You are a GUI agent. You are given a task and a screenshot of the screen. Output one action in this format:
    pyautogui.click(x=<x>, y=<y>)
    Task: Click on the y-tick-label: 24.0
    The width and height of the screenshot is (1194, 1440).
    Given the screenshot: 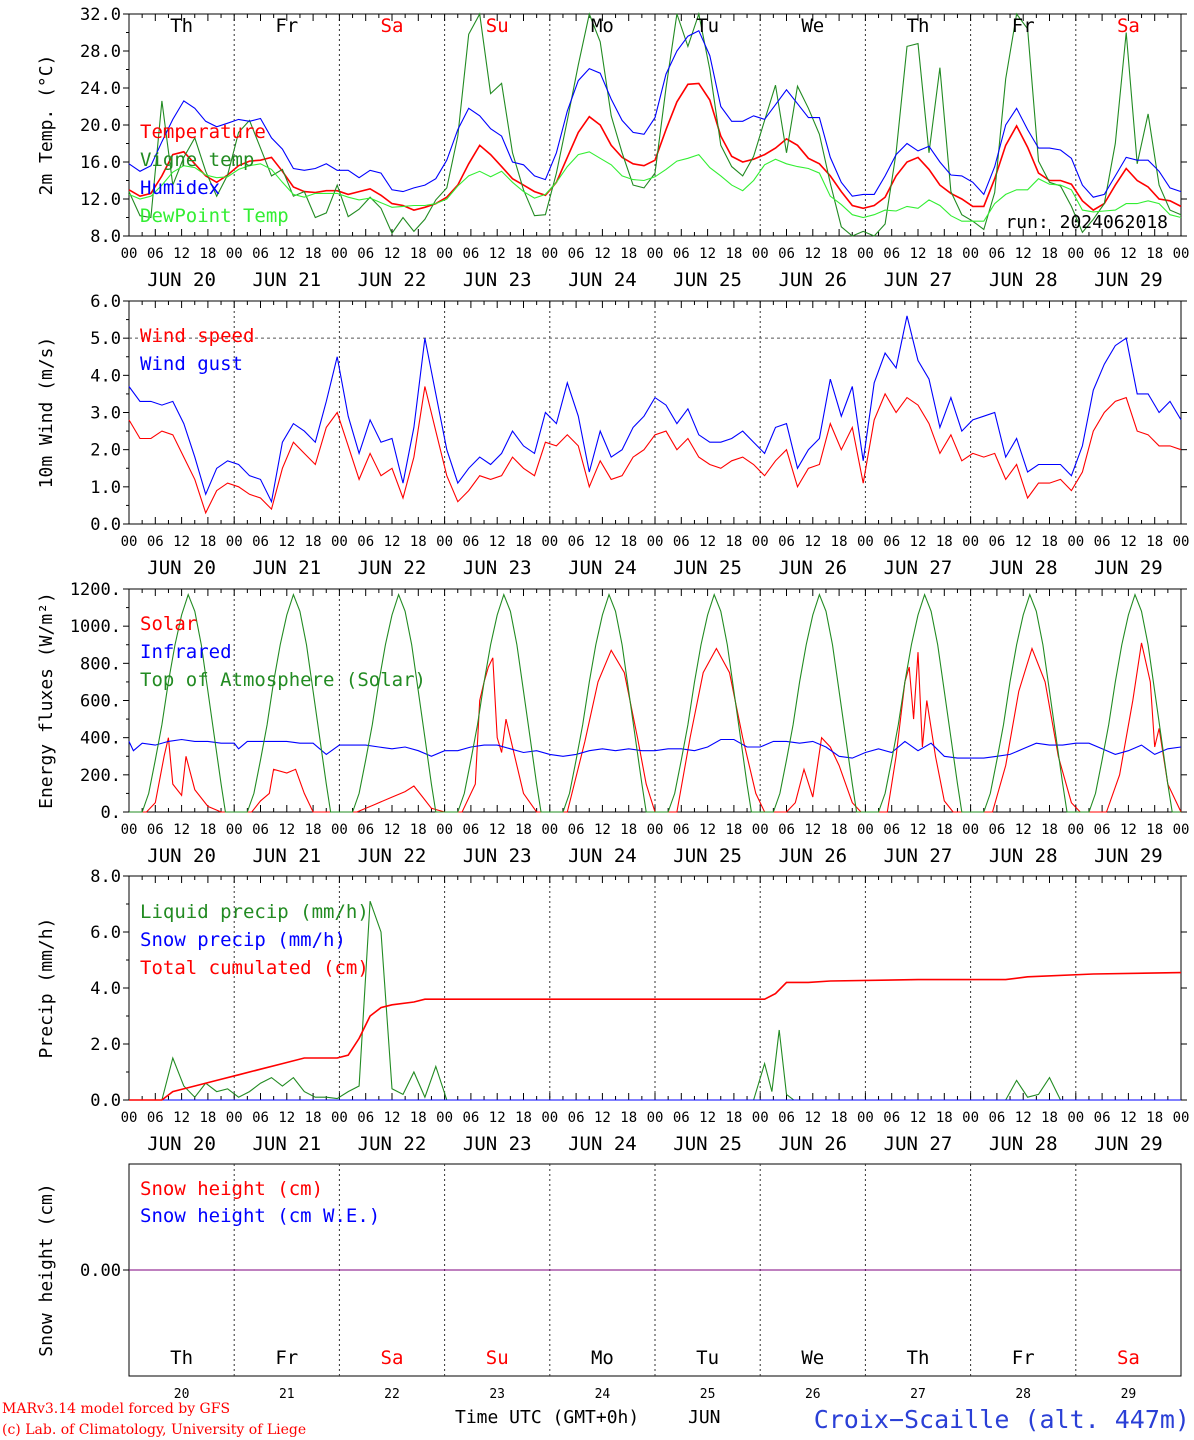 What is the action you would take?
    pyautogui.click(x=100, y=89)
    